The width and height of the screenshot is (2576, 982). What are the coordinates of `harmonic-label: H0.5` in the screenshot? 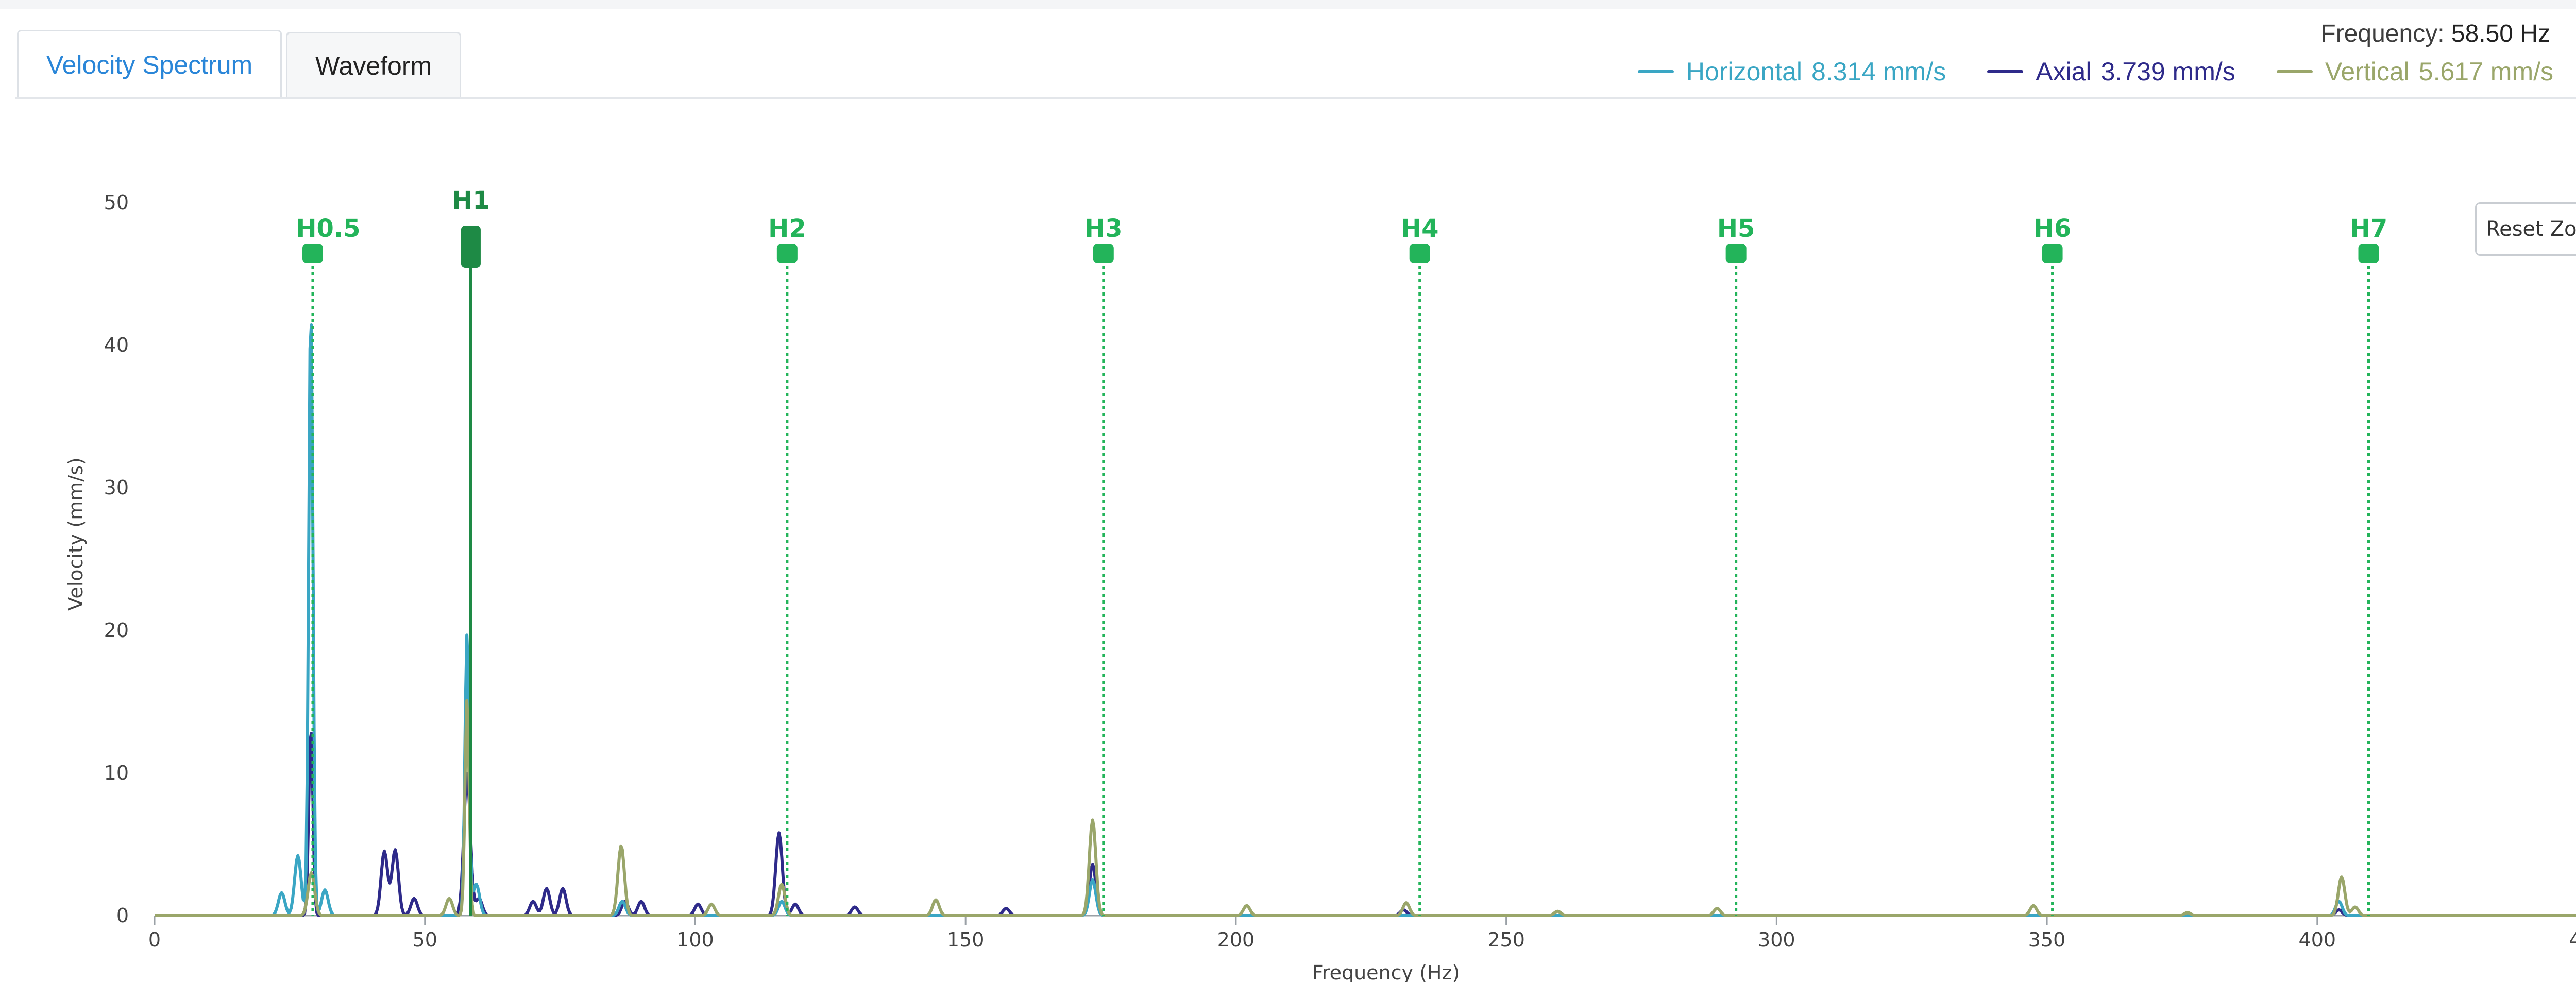 It's located at (328, 229).